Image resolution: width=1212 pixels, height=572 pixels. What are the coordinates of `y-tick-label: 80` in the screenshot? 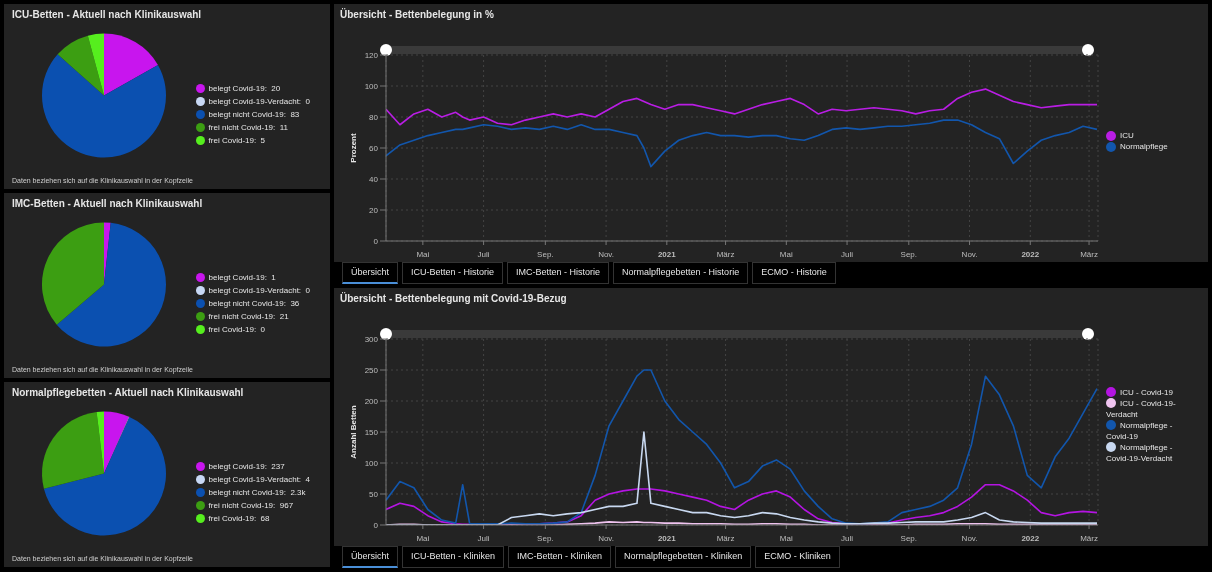 It's located at (374, 117).